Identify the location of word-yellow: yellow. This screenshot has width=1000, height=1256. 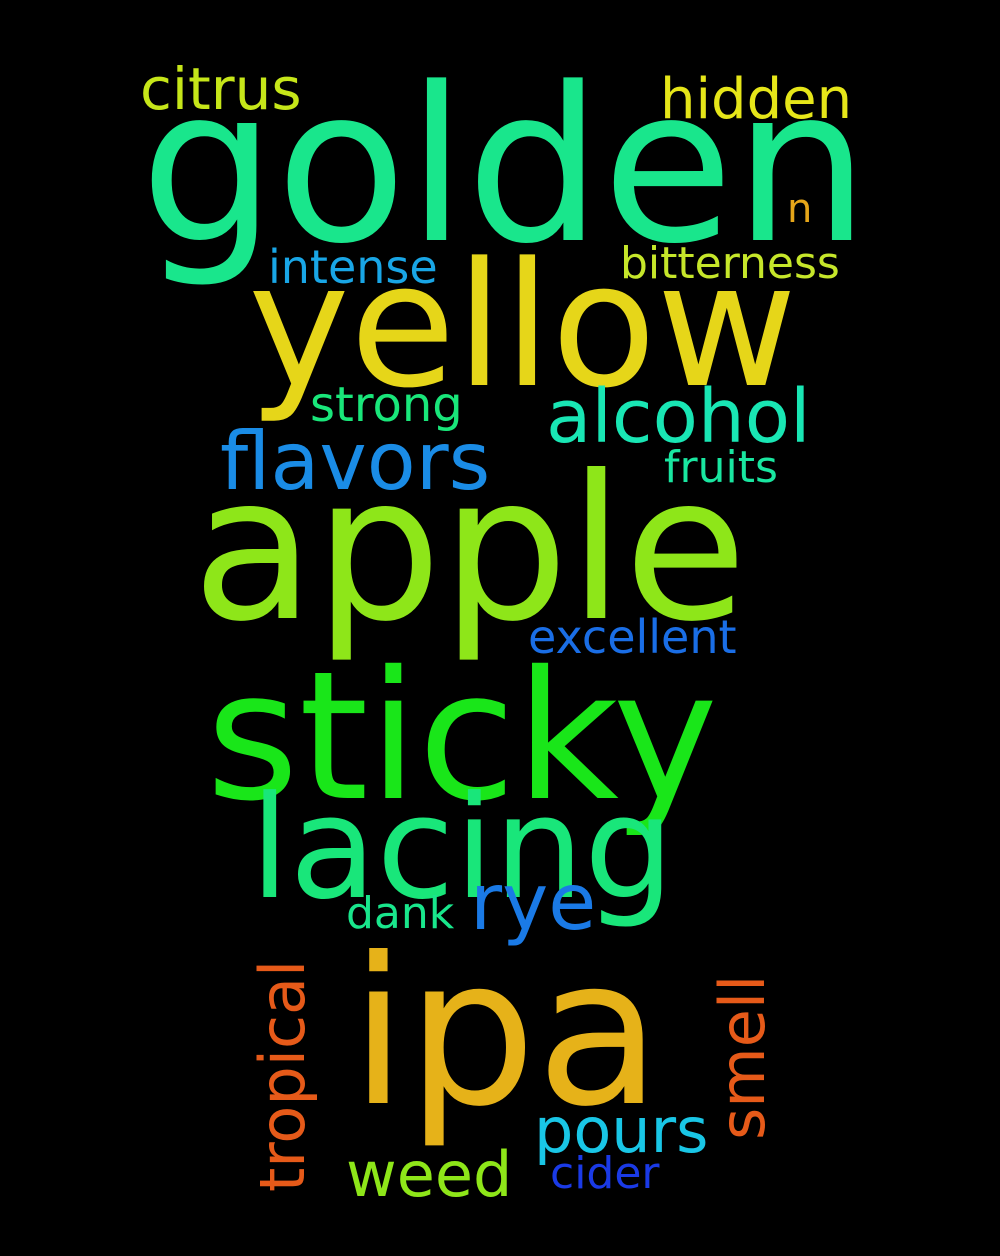
(523, 325).